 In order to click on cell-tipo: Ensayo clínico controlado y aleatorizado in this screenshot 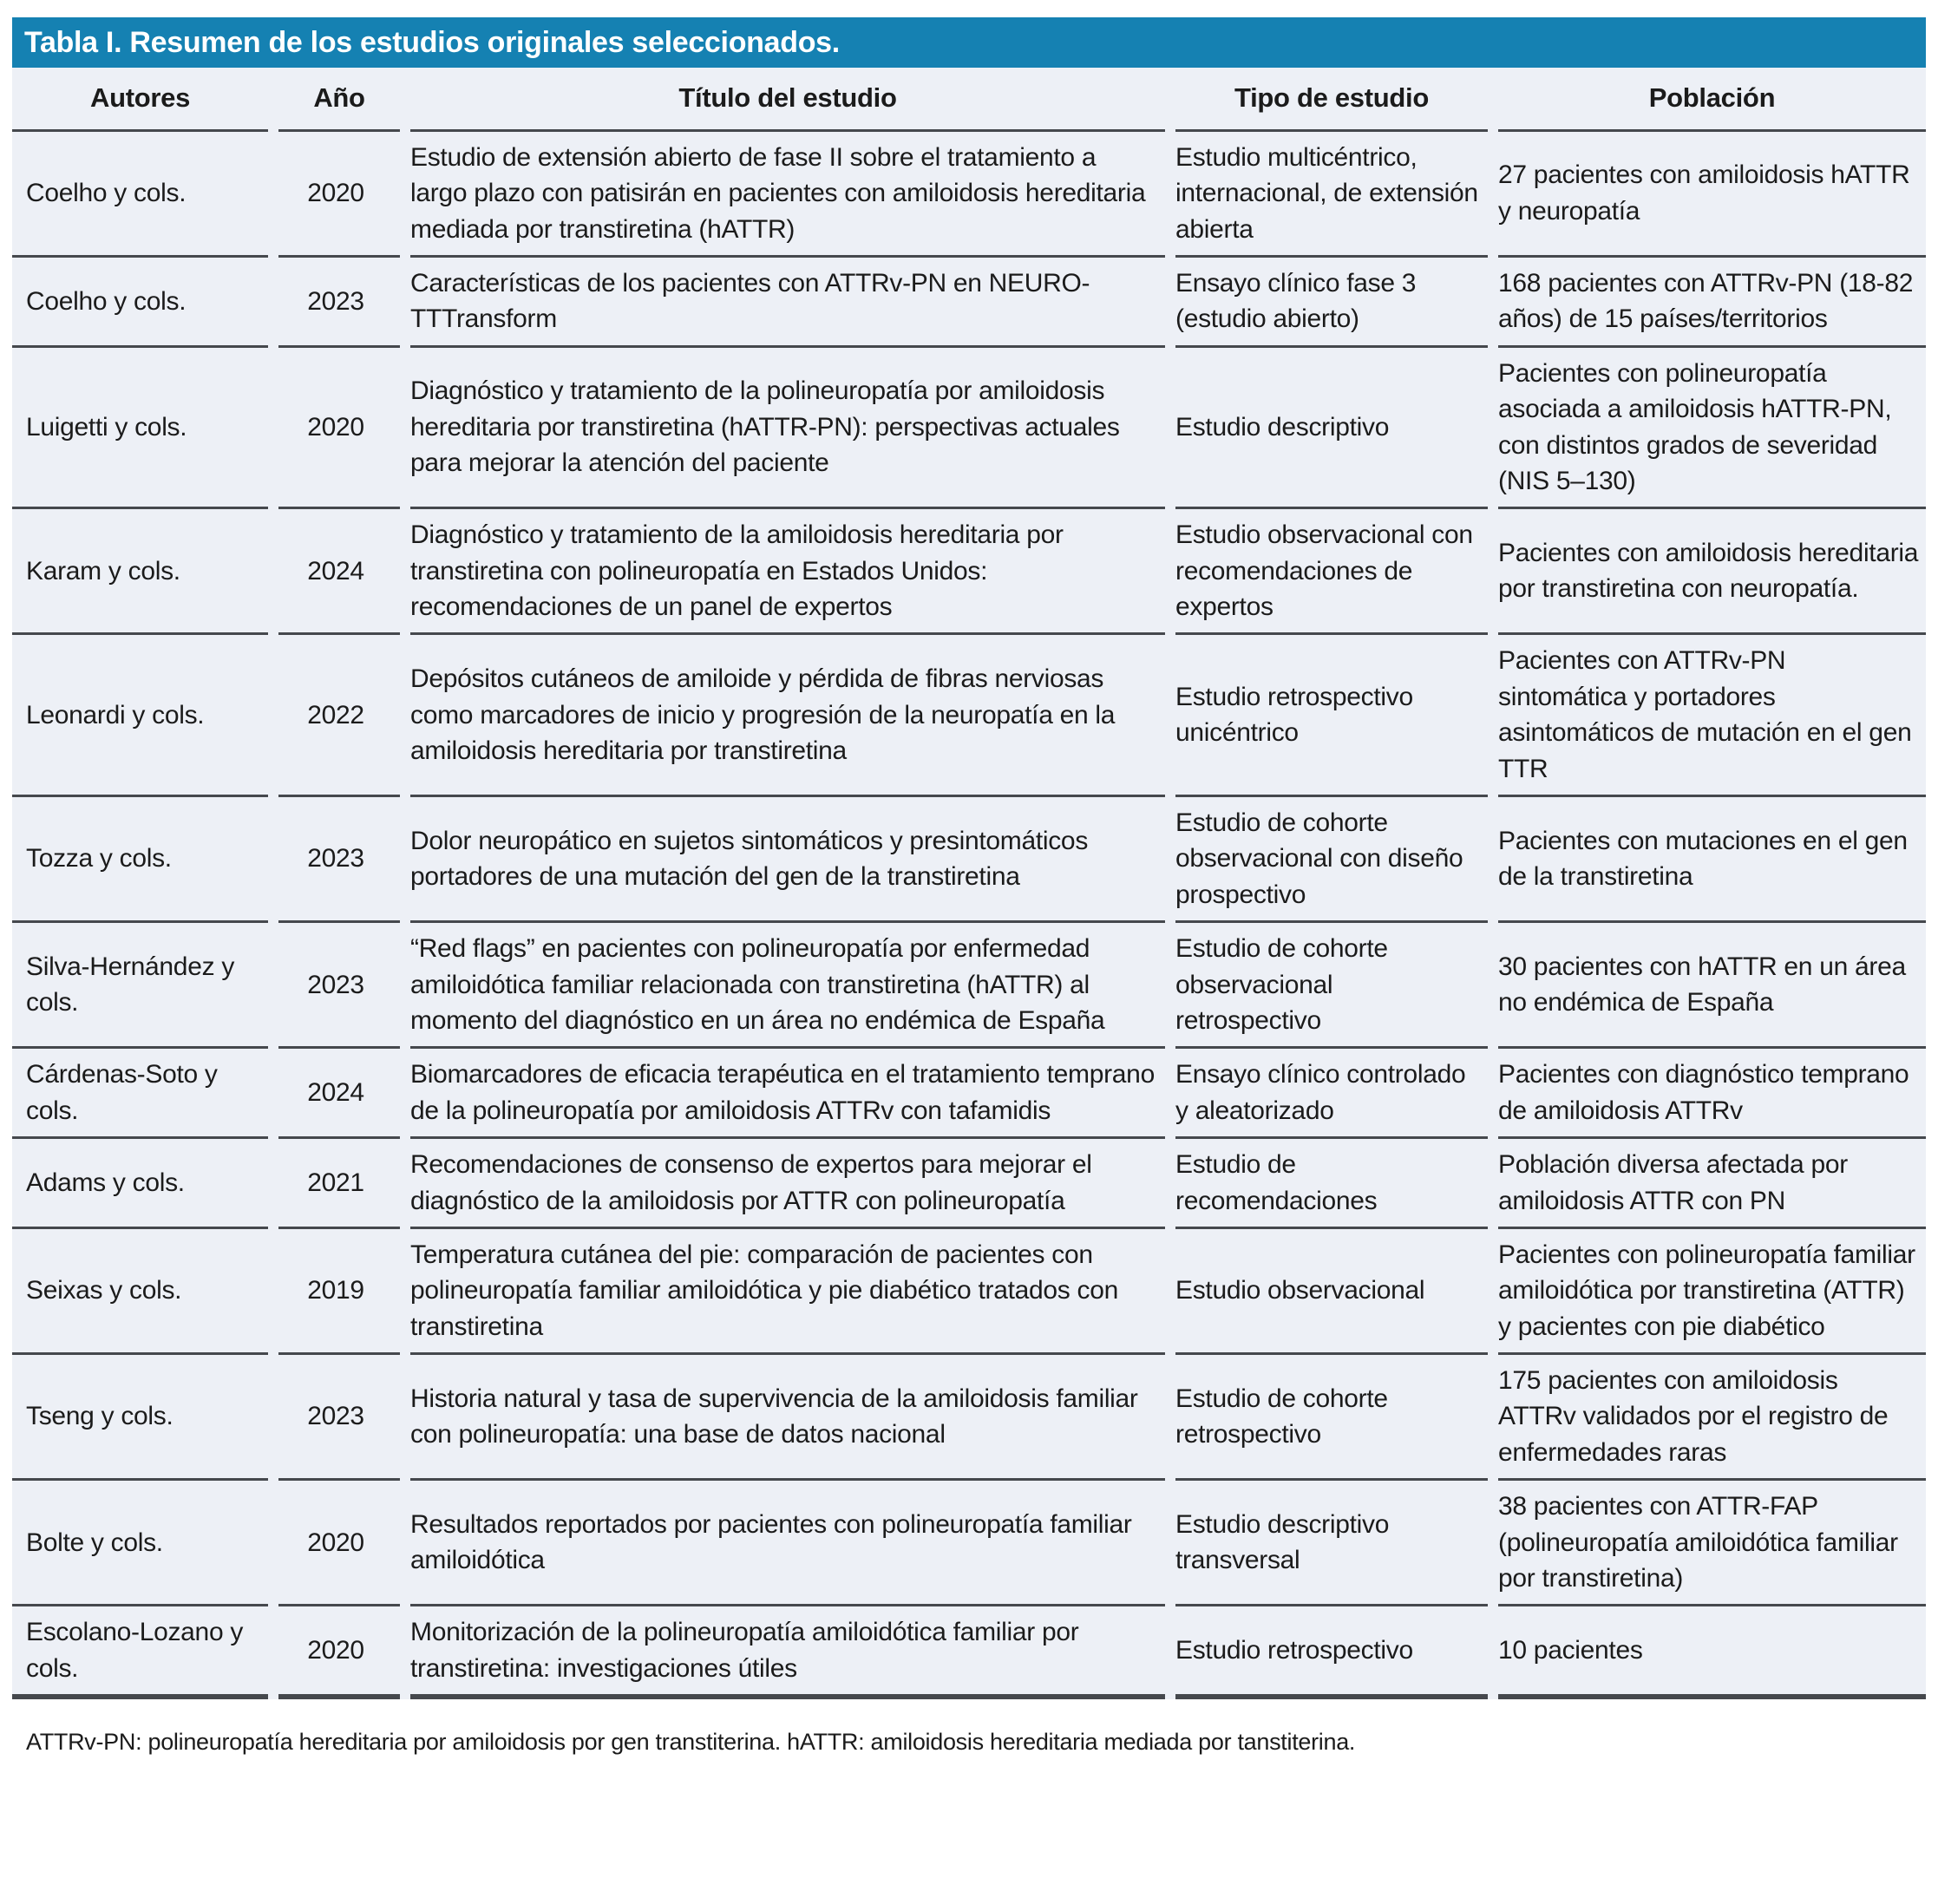, I will do `click(1331, 1094)`.